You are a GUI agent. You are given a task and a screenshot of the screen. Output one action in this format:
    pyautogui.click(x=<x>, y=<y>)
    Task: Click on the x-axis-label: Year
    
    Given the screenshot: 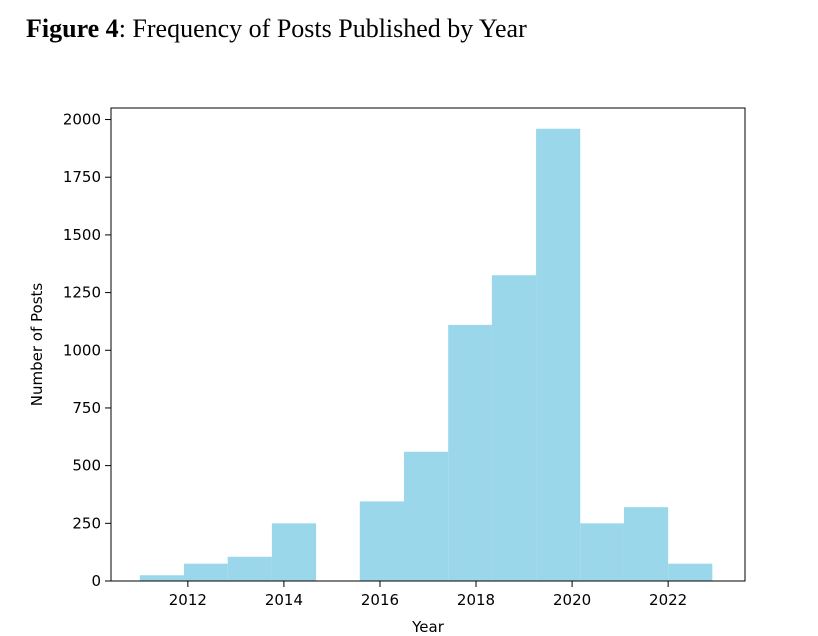 What is the action you would take?
    pyautogui.click(x=428, y=627)
    